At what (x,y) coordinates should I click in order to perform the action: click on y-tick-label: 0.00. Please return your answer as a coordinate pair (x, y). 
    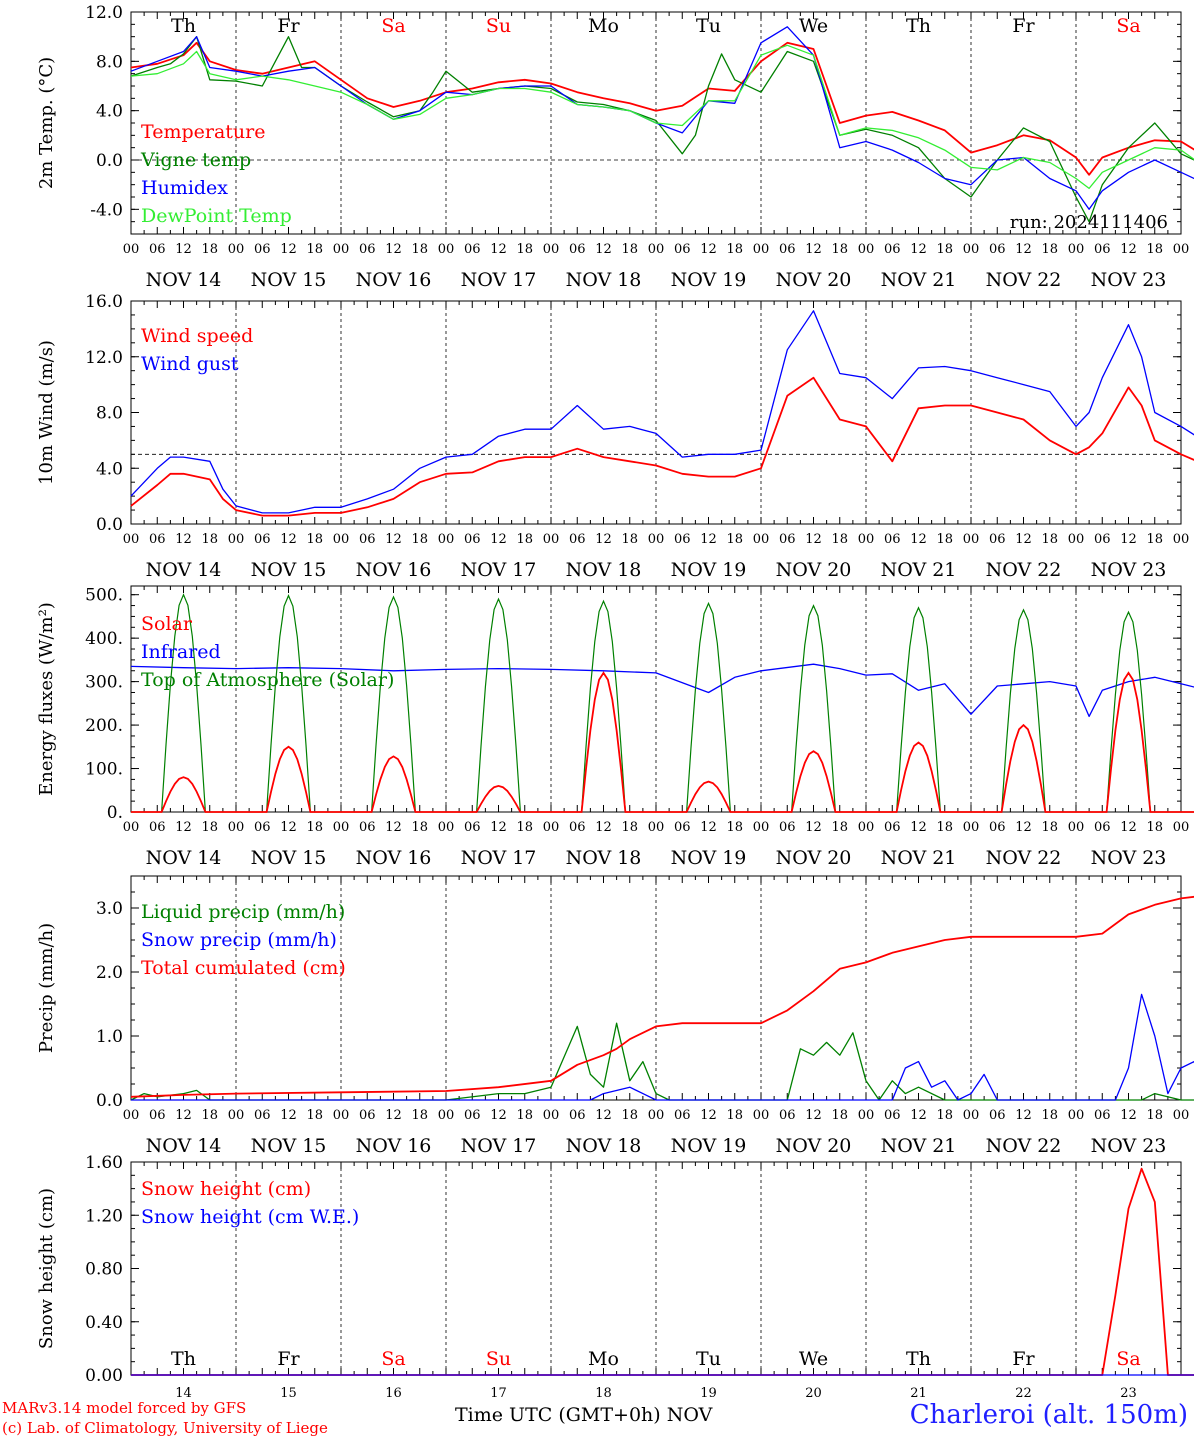
    Looking at the image, I should click on (104, 1376).